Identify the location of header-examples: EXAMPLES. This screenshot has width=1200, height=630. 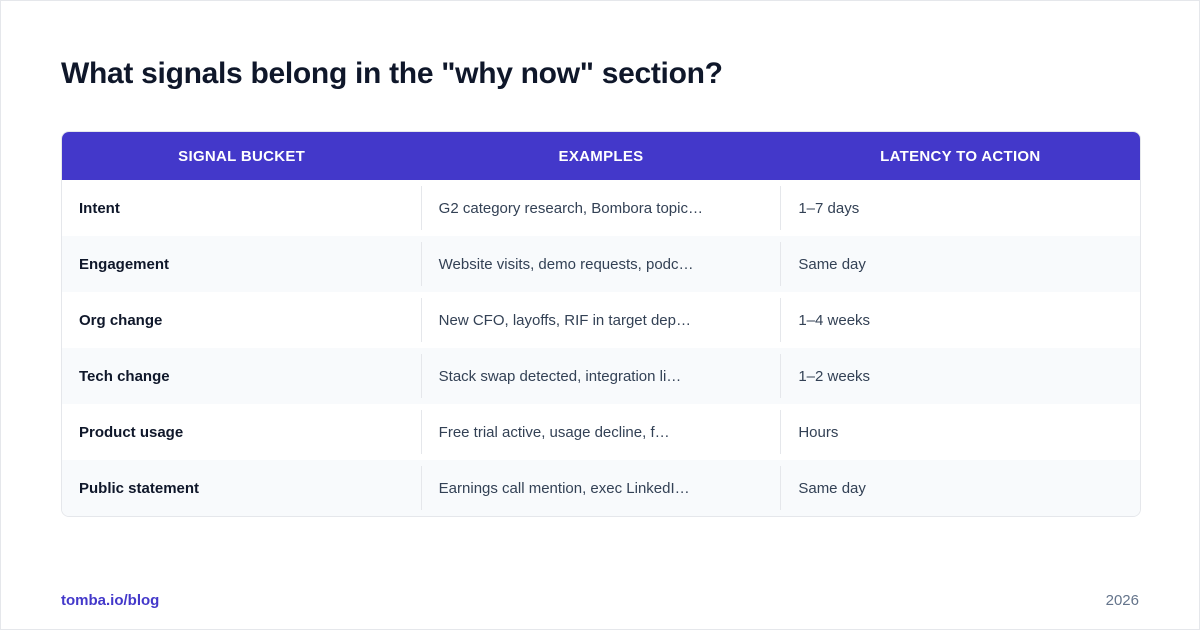
(601, 156).